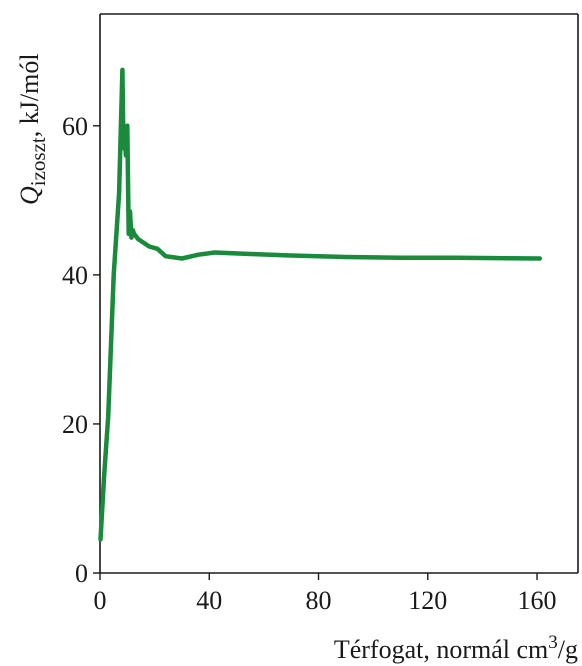 The image size is (582, 666). I want to click on y-axis-title: Qizoszt, kJ/mól, so click(32, 129).